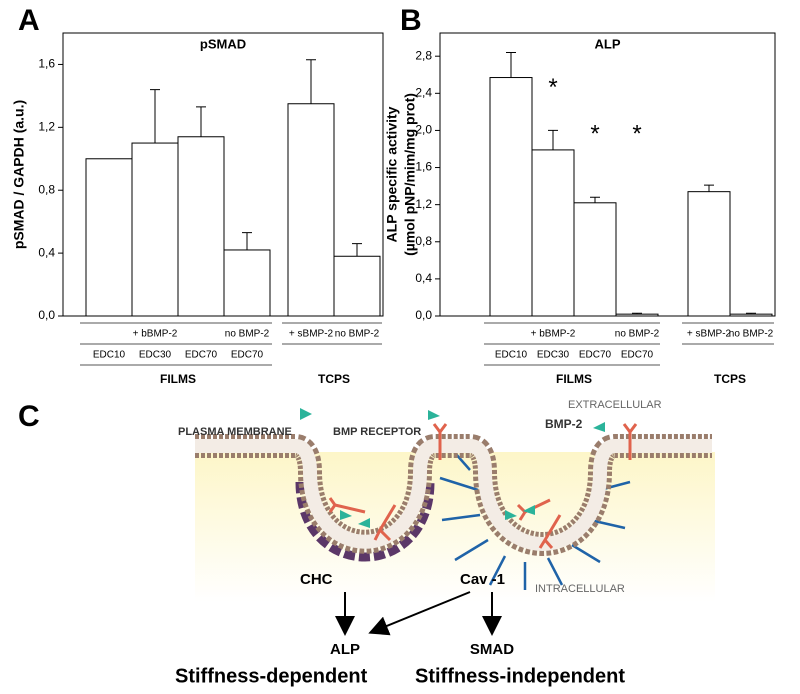 The width and height of the screenshot is (800, 694). Describe the element at coordinates (271, 676) in the screenshot. I see `label: Stiffness-dependent` at that location.